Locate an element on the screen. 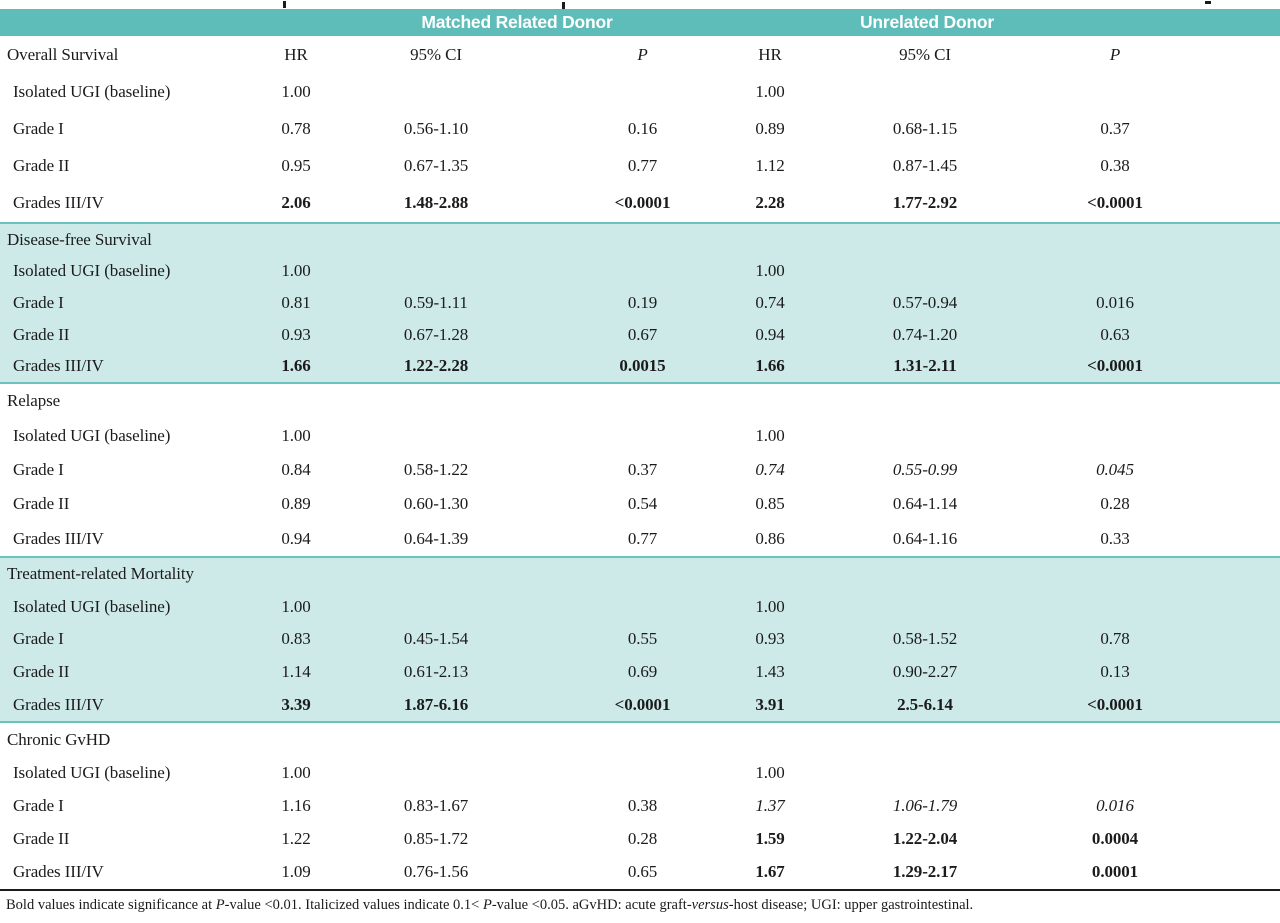 The width and height of the screenshot is (1280, 923). hr-cell: 0.64-1.16 is located at coordinates (925, 538).